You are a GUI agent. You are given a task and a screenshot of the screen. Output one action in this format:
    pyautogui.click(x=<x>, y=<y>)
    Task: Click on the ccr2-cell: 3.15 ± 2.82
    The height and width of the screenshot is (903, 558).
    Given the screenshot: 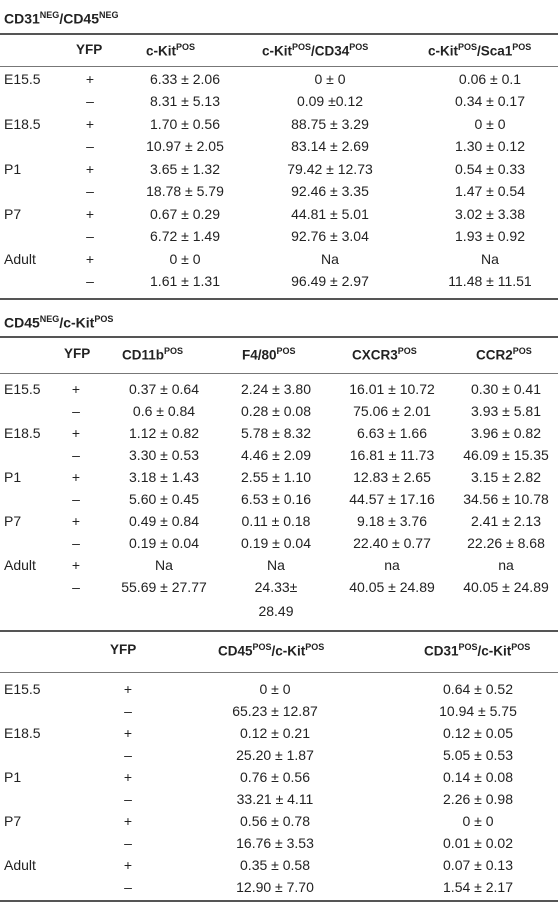 What is the action you would take?
    pyautogui.click(x=506, y=477)
    